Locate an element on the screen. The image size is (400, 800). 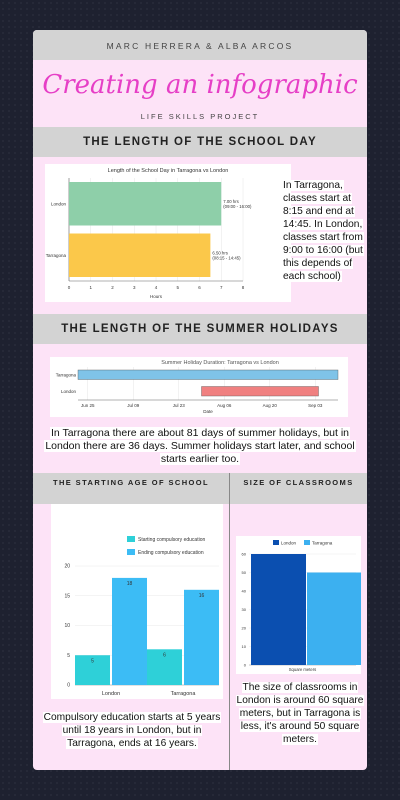
y-tick-label: 50 is located at coordinates (244, 572).